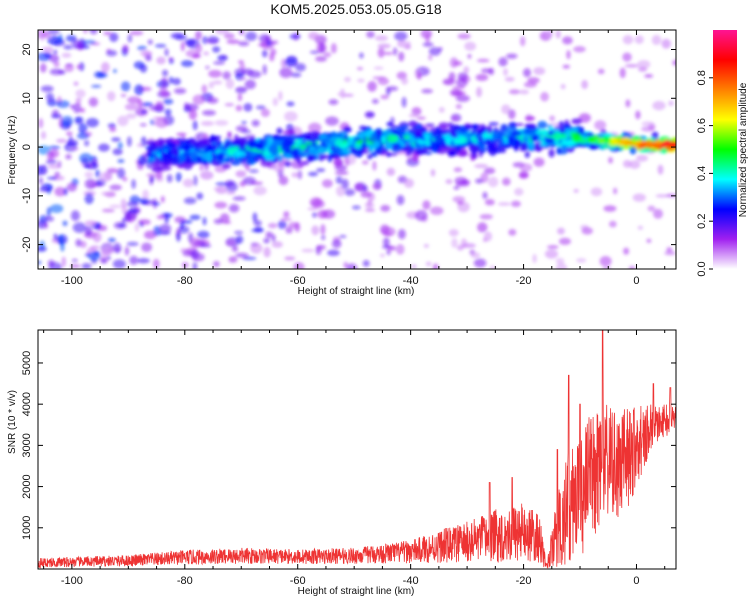 The height and width of the screenshot is (600, 750). Describe the element at coordinates (702, 77) in the screenshot. I see `colorbar-tick-label: 0.8` at that location.